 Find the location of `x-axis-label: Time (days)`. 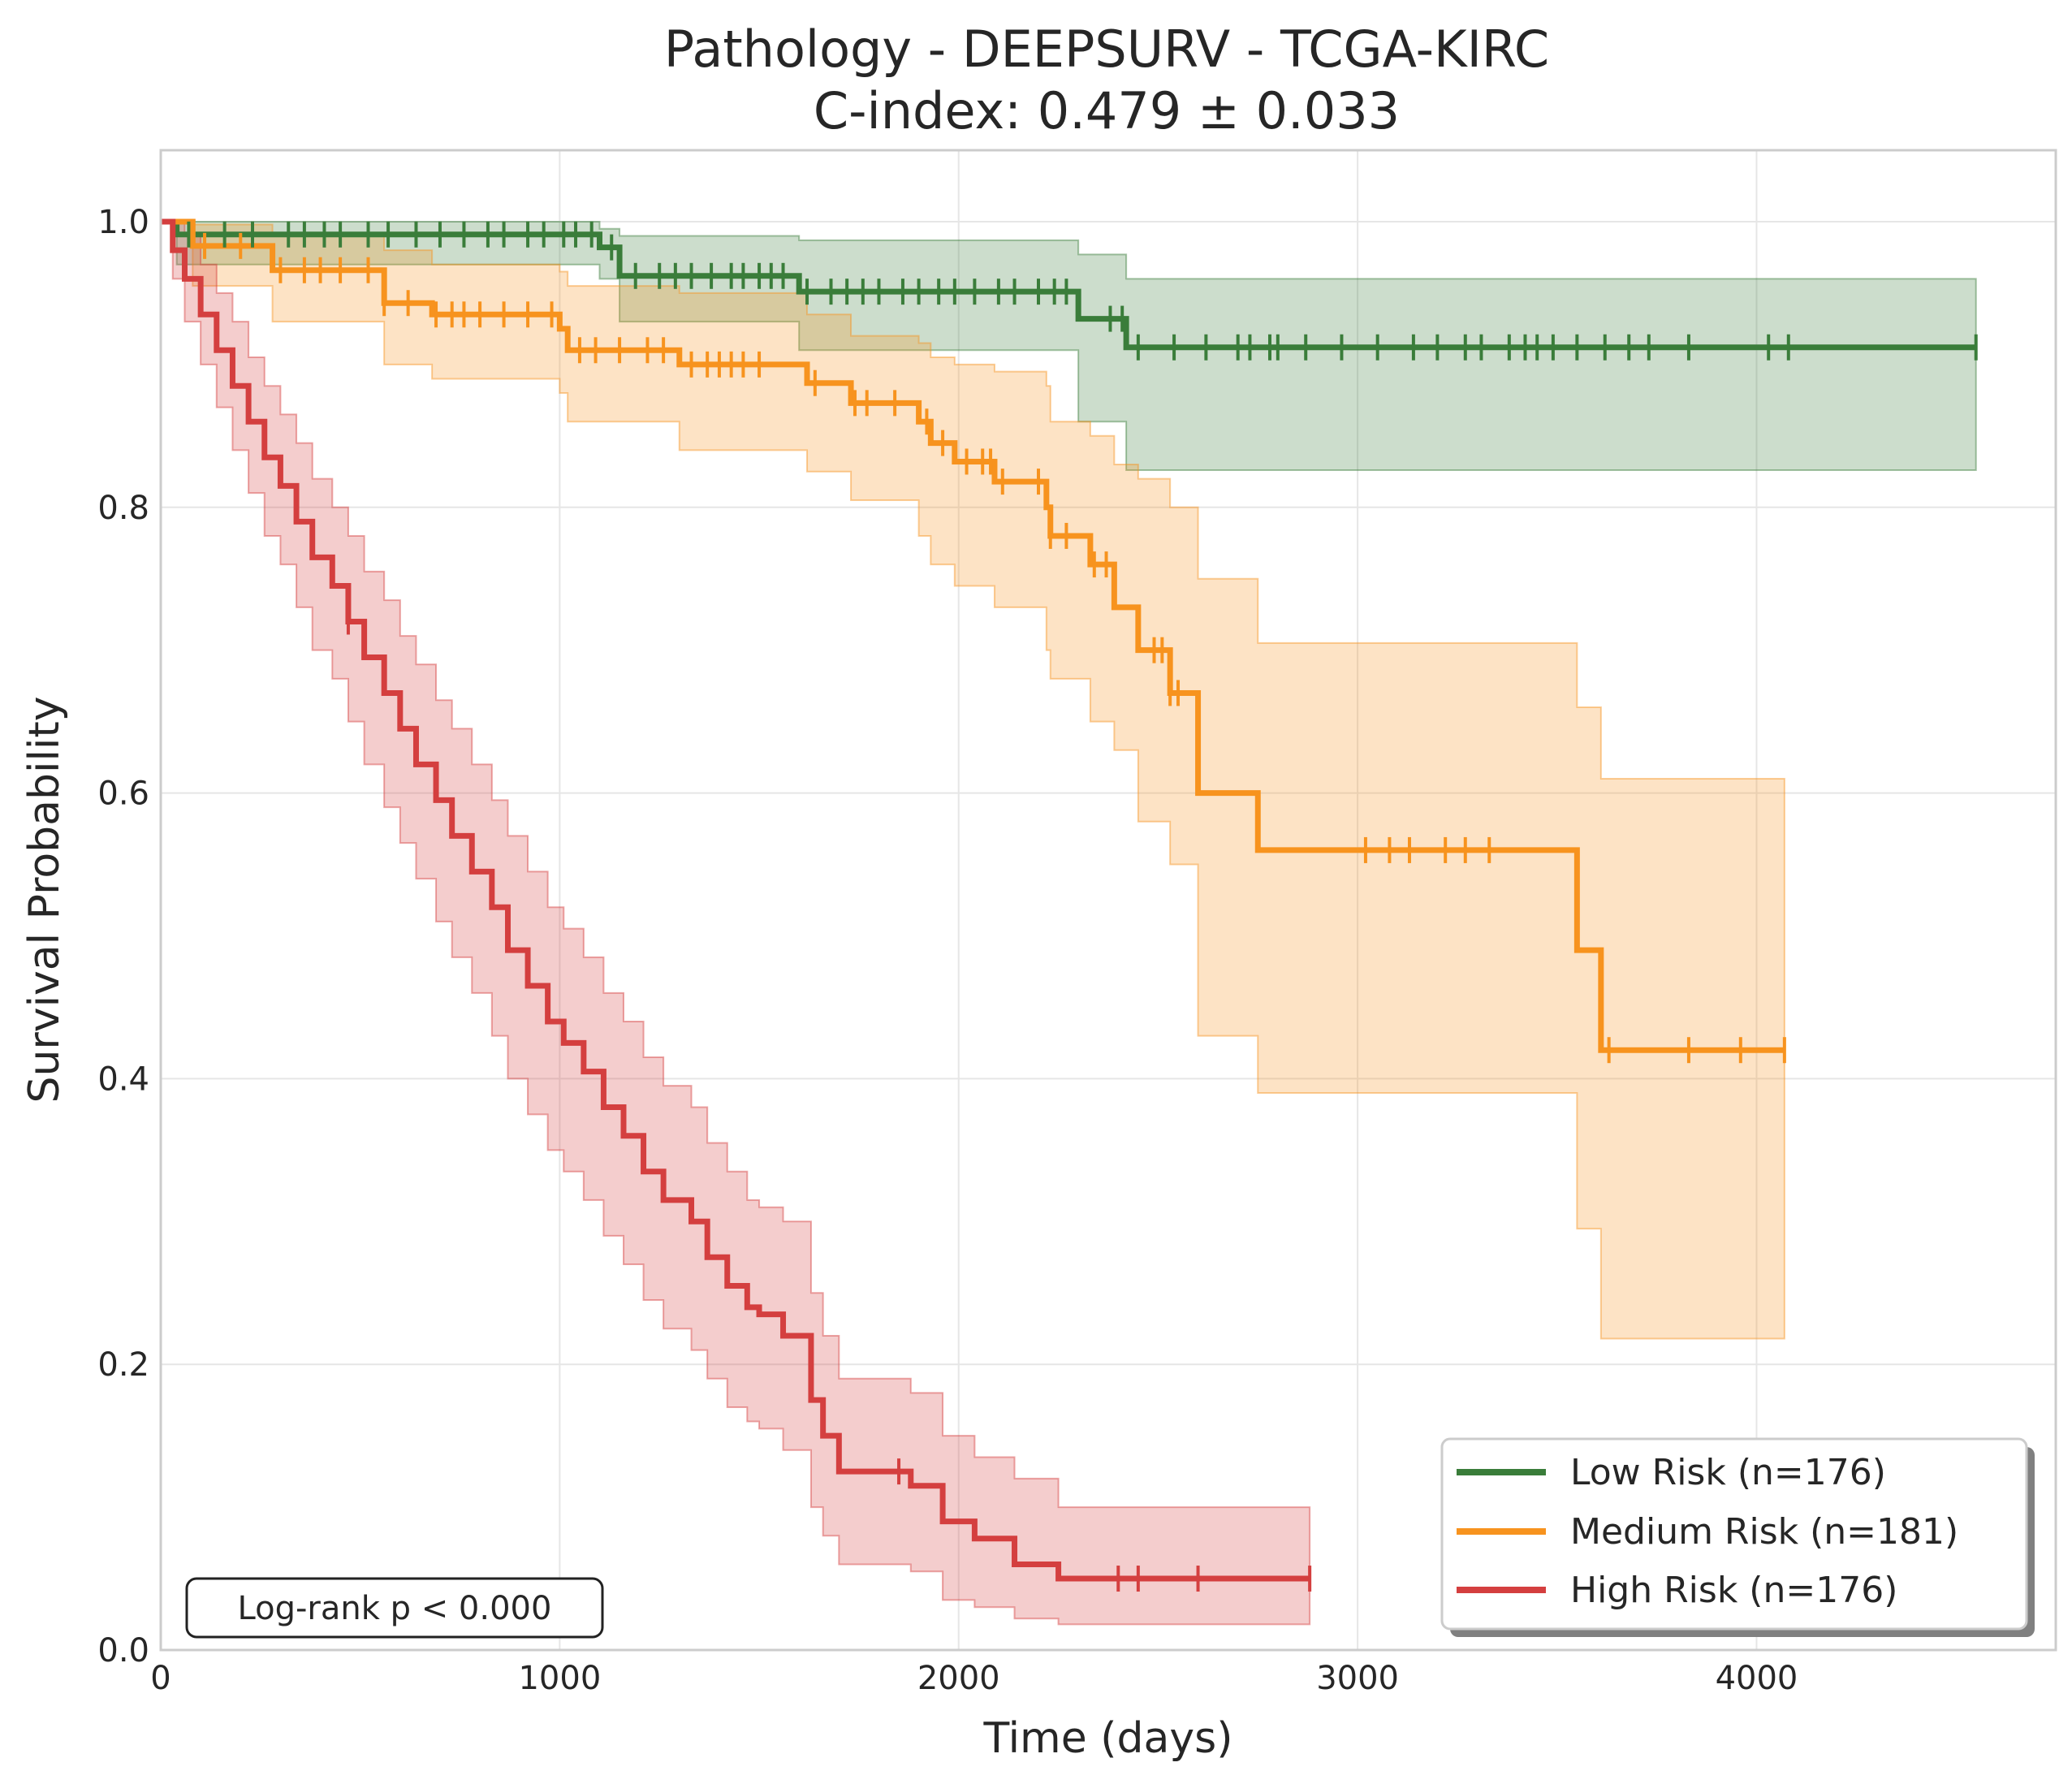

x-axis-label: Time (days) is located at coordinates (1107, 1739).